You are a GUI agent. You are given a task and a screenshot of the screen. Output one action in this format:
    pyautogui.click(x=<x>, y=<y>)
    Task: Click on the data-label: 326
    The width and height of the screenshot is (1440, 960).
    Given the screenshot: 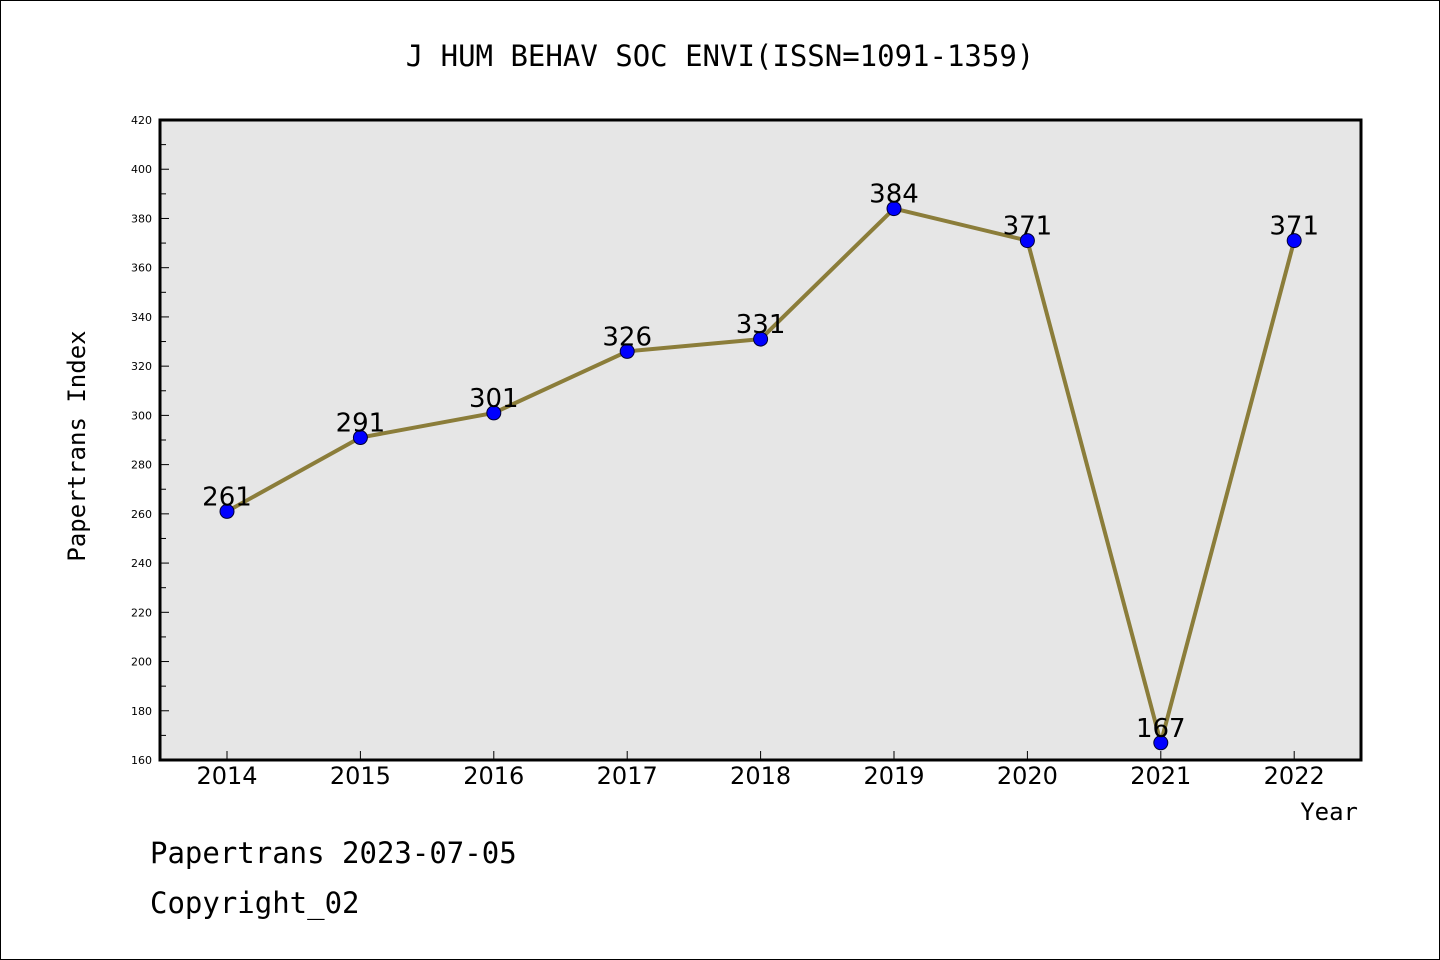 What is the action you would take?
    pyautogui.click(x=627, y=337)
    